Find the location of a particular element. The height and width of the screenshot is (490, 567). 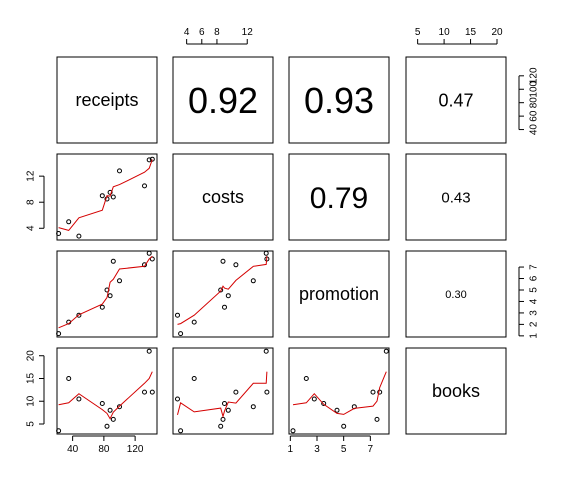

panel-promotion-costs is located at coordinates (223, 294).